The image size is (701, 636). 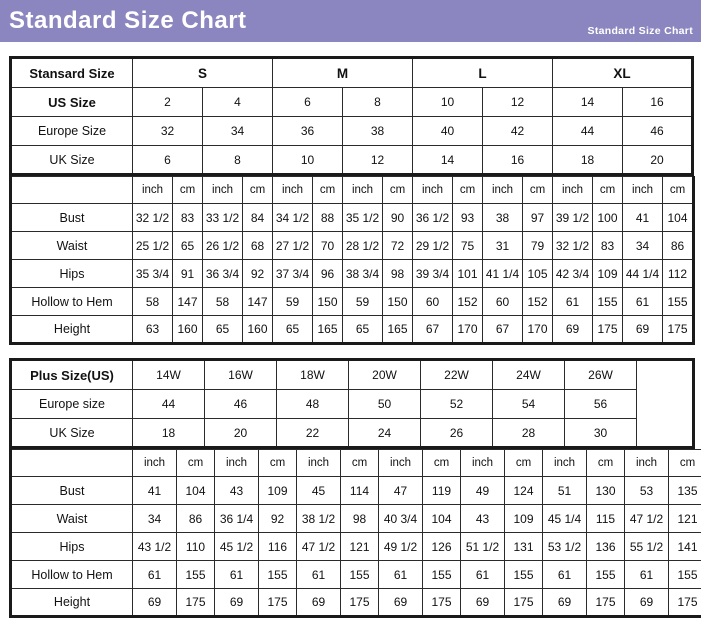 I want to click on cell: 93, so click(x=467, y=217).